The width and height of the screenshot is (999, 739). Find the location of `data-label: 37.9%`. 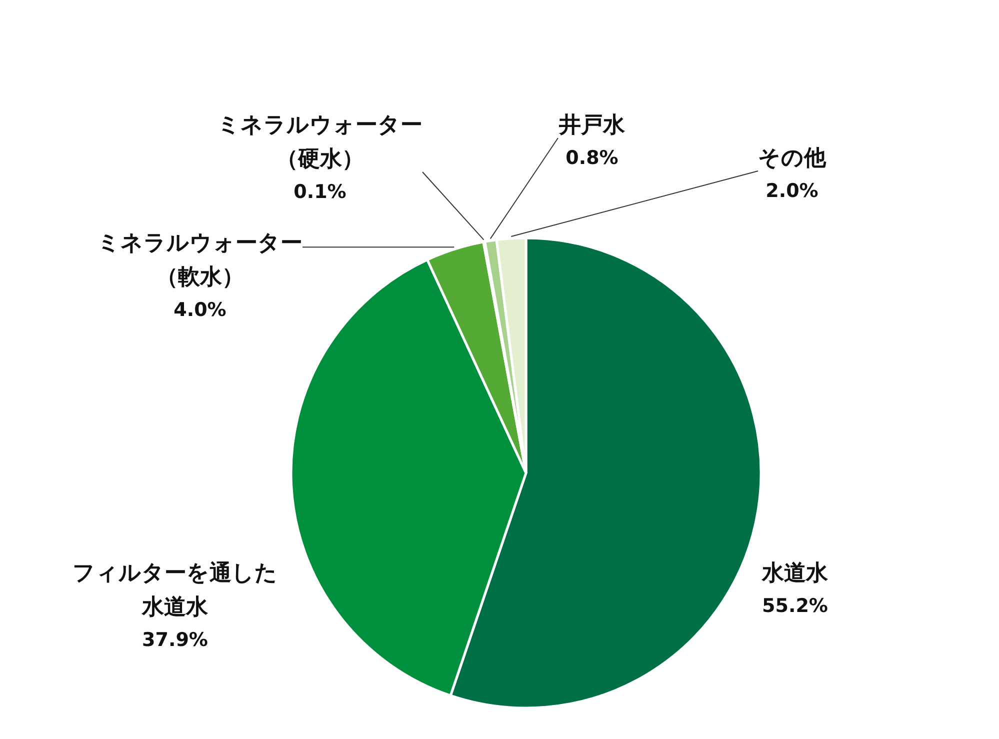

data-label: 37.9% is located at coordinates (175, 640).